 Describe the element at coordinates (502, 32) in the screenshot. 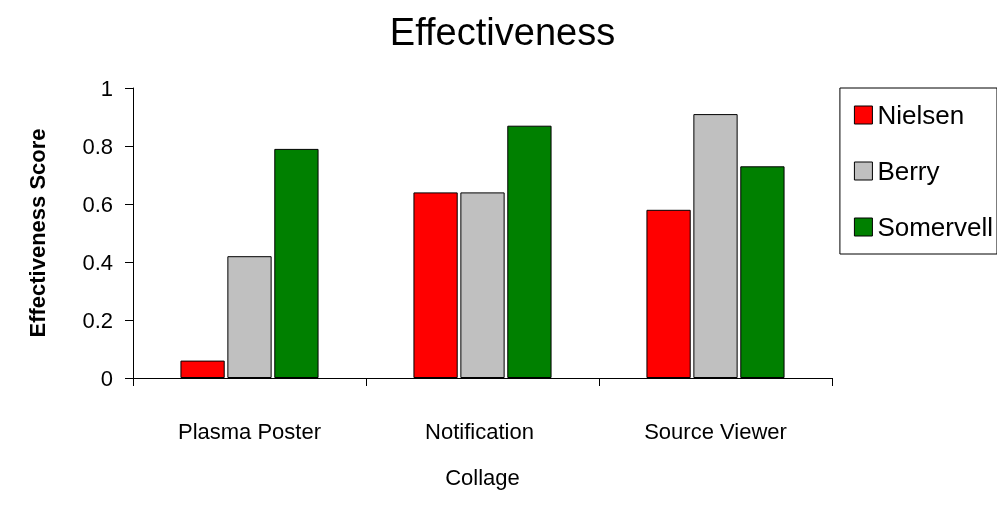

I see `chart-title: Effectiveness` at that location.